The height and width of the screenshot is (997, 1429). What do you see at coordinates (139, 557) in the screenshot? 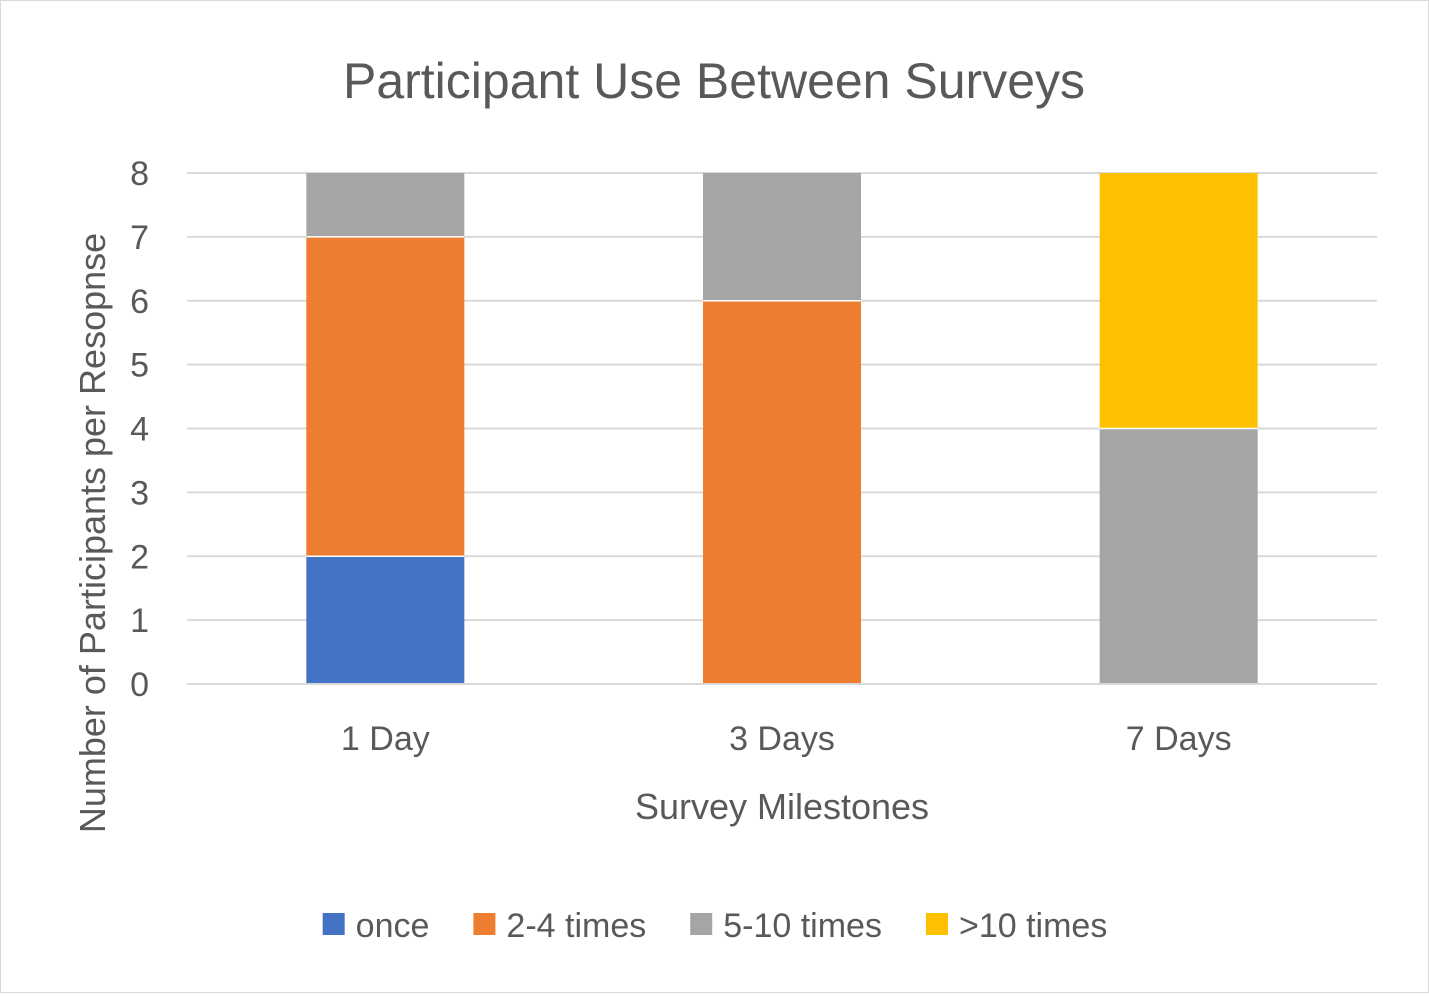
I see `y-tick-label: 2` at bounding box center [139, 557].